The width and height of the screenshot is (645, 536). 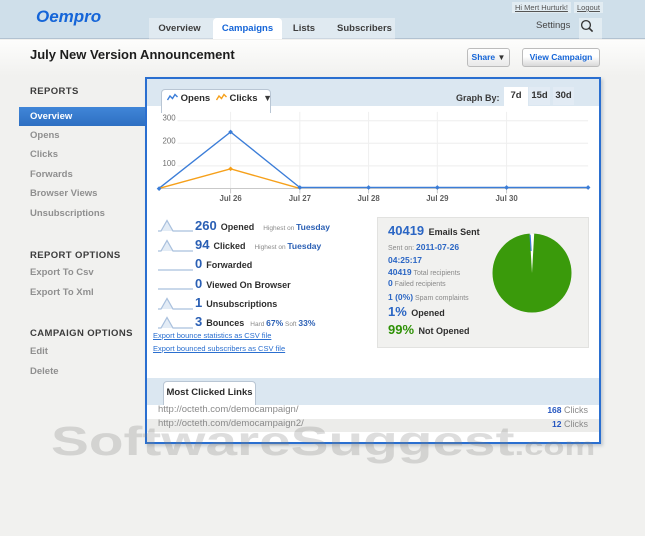 What do you see at coordinates (437, 198) in the screenshot?
I see `svg-text: Jul 29` at bounding box center [437, 198].